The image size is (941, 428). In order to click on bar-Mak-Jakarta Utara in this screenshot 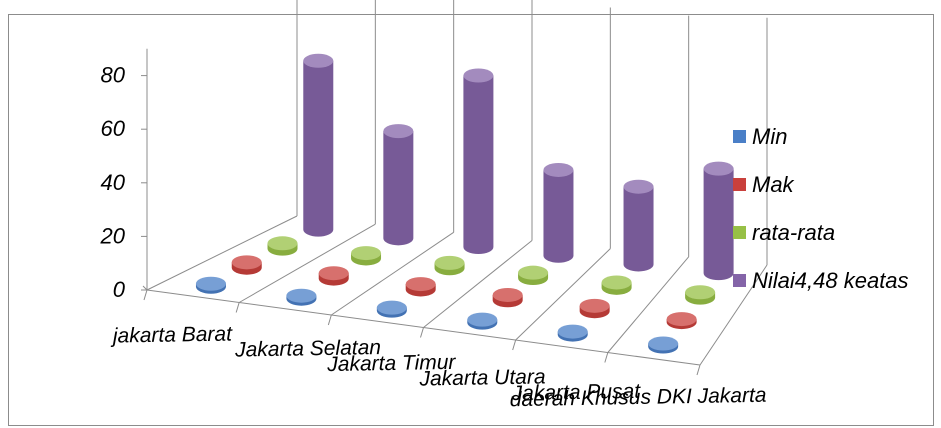, I will do `click(507, 297)`.